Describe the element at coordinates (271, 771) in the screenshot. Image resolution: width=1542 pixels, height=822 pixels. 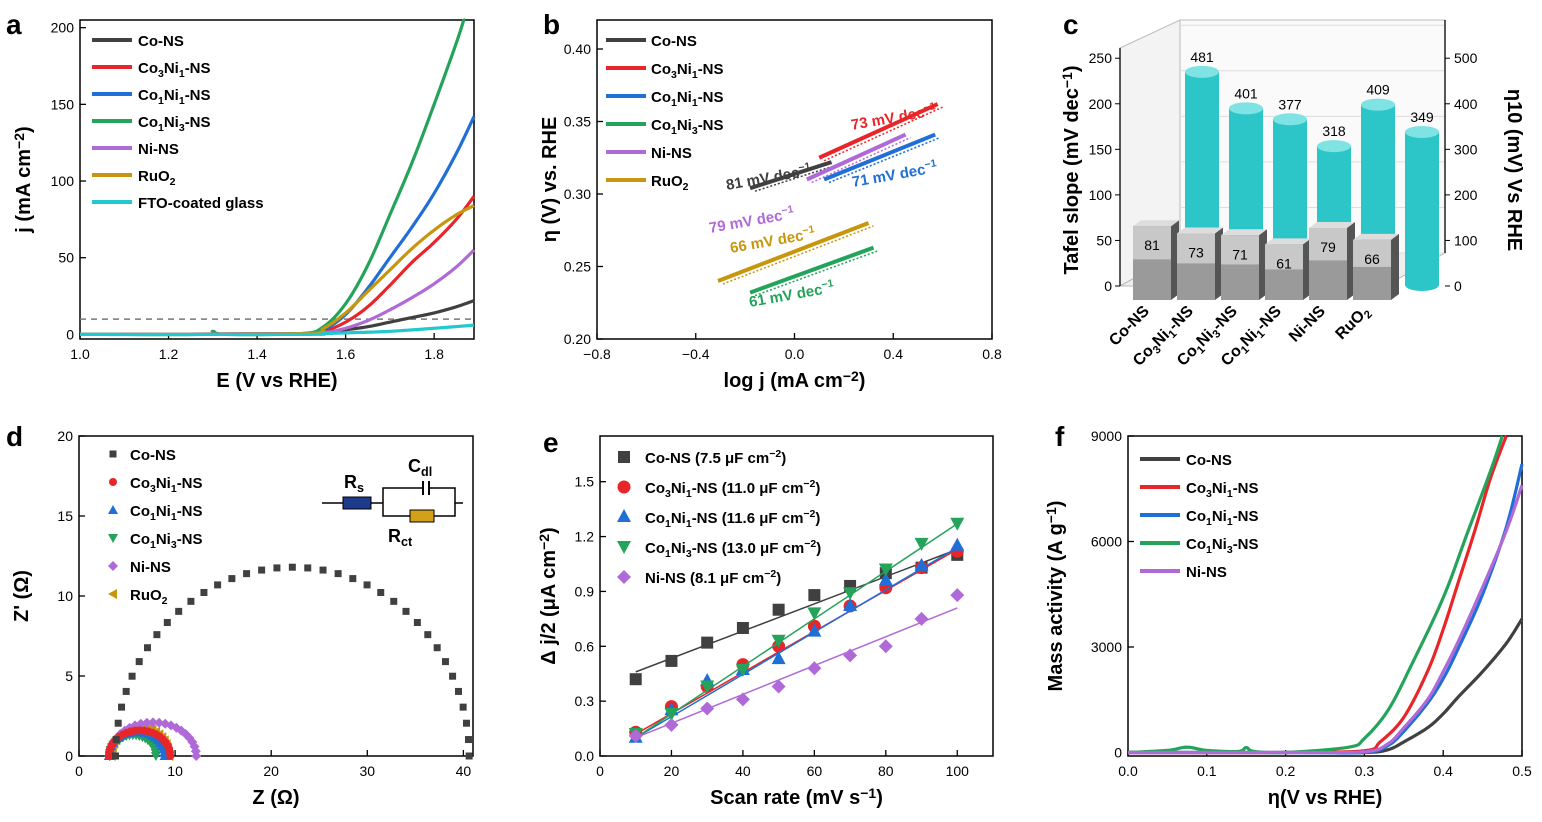
I see `x-tick-label: 20` at that location.